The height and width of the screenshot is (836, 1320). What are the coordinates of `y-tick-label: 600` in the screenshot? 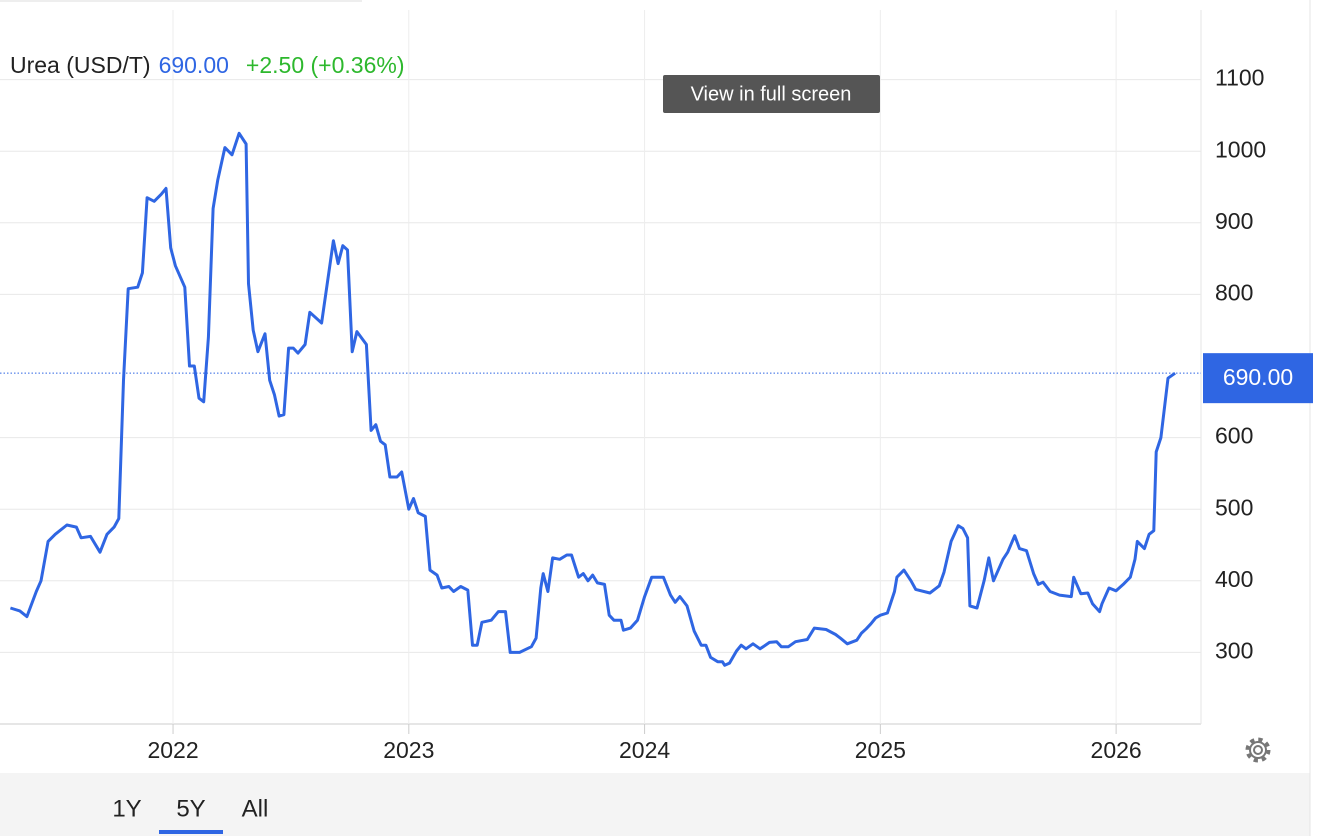 It's located at (1234, 436).